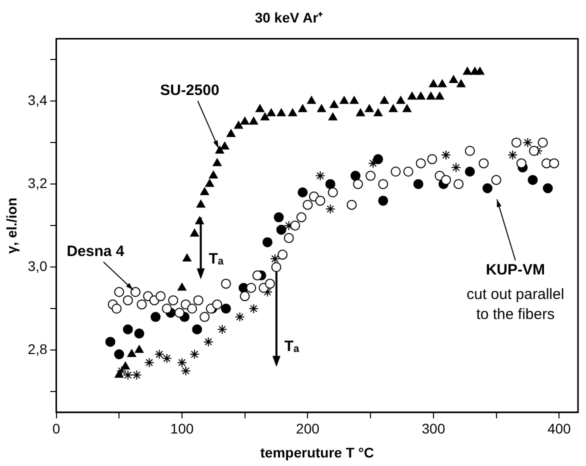 The image size is (586, 466). What do you see at coordinates (38, 182) in the screenshot?
I see `y-tick-label: 3,2` at bounding box center [38, 182].